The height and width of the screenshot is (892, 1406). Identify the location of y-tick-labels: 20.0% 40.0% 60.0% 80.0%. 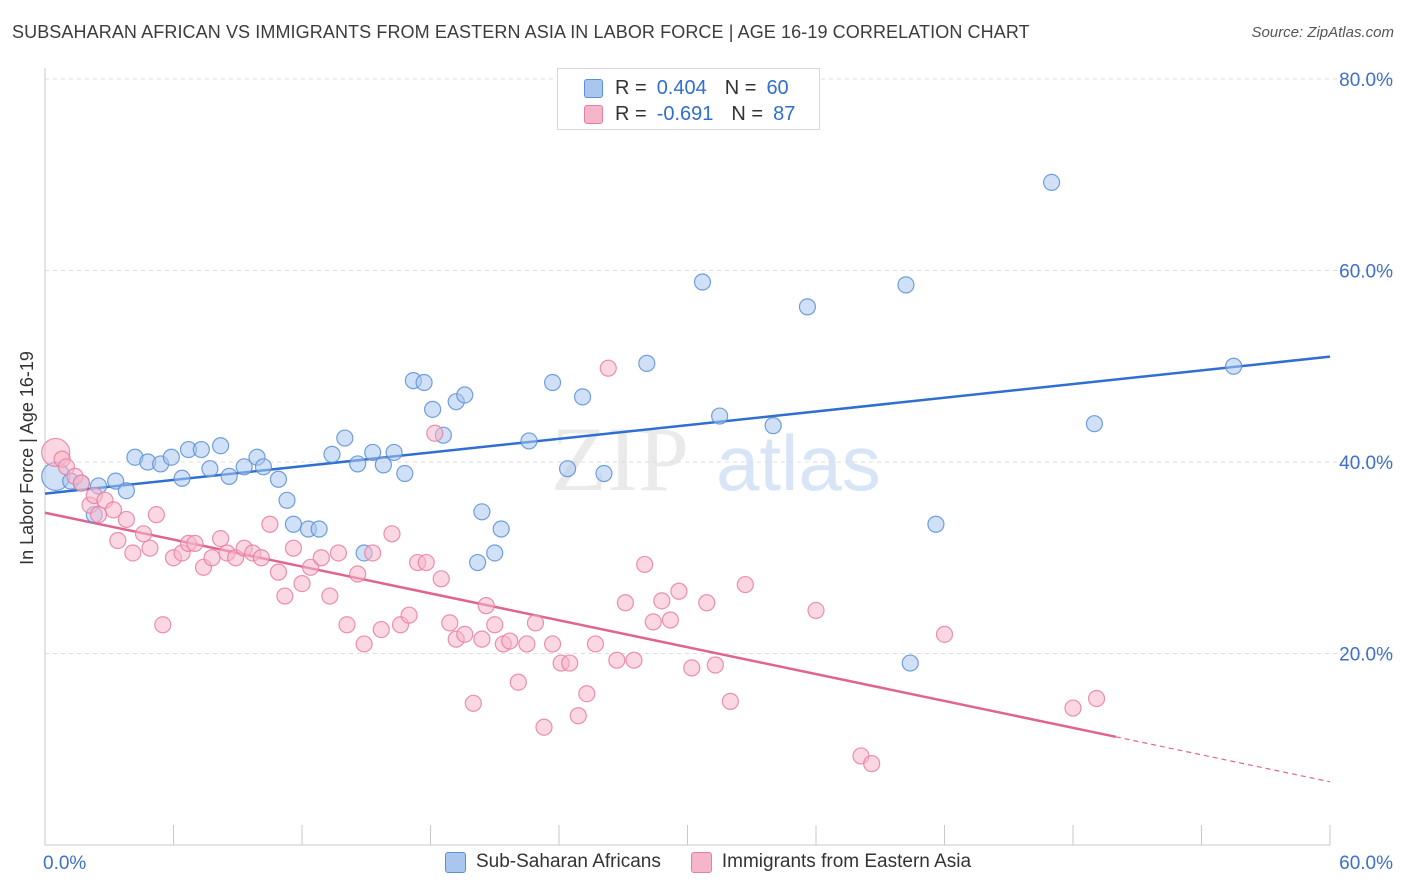
(1366, 368).